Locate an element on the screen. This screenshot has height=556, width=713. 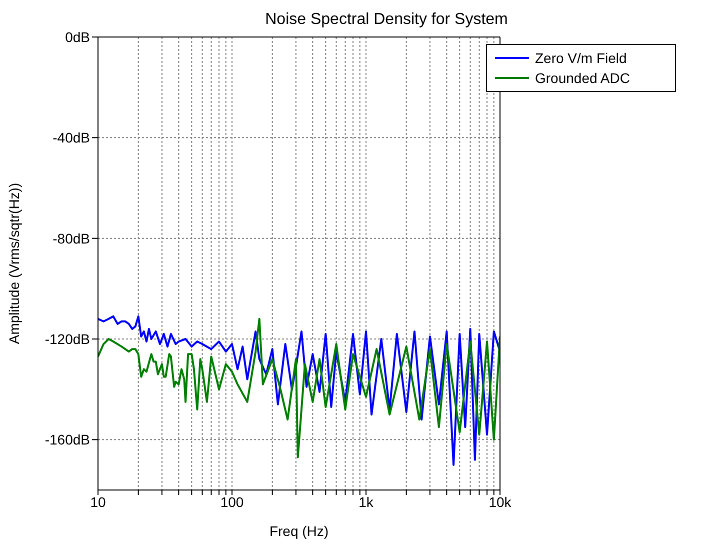
x-tick-label: 1k is located at coordinates (366, 502).